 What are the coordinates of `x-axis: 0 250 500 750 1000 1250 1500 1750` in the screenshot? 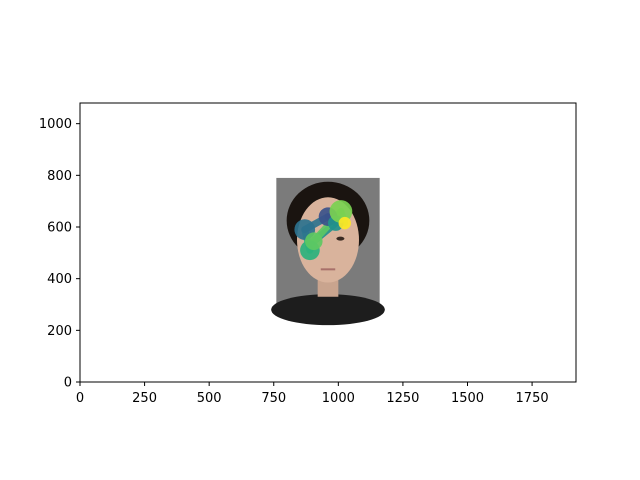 It's located at (312, 394).